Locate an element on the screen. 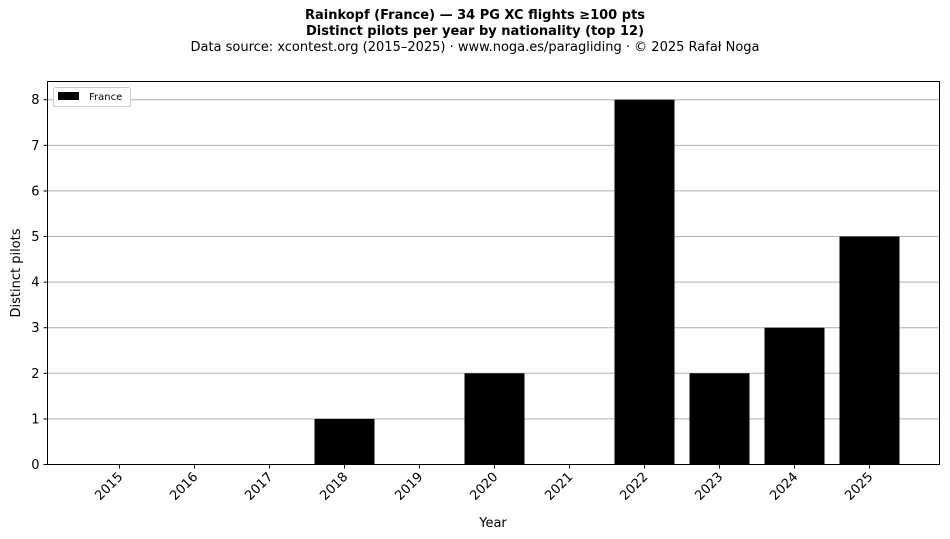  y-axis: 0 1 2 3 4 5 6 7 8 is located at coordinates (39, 283).